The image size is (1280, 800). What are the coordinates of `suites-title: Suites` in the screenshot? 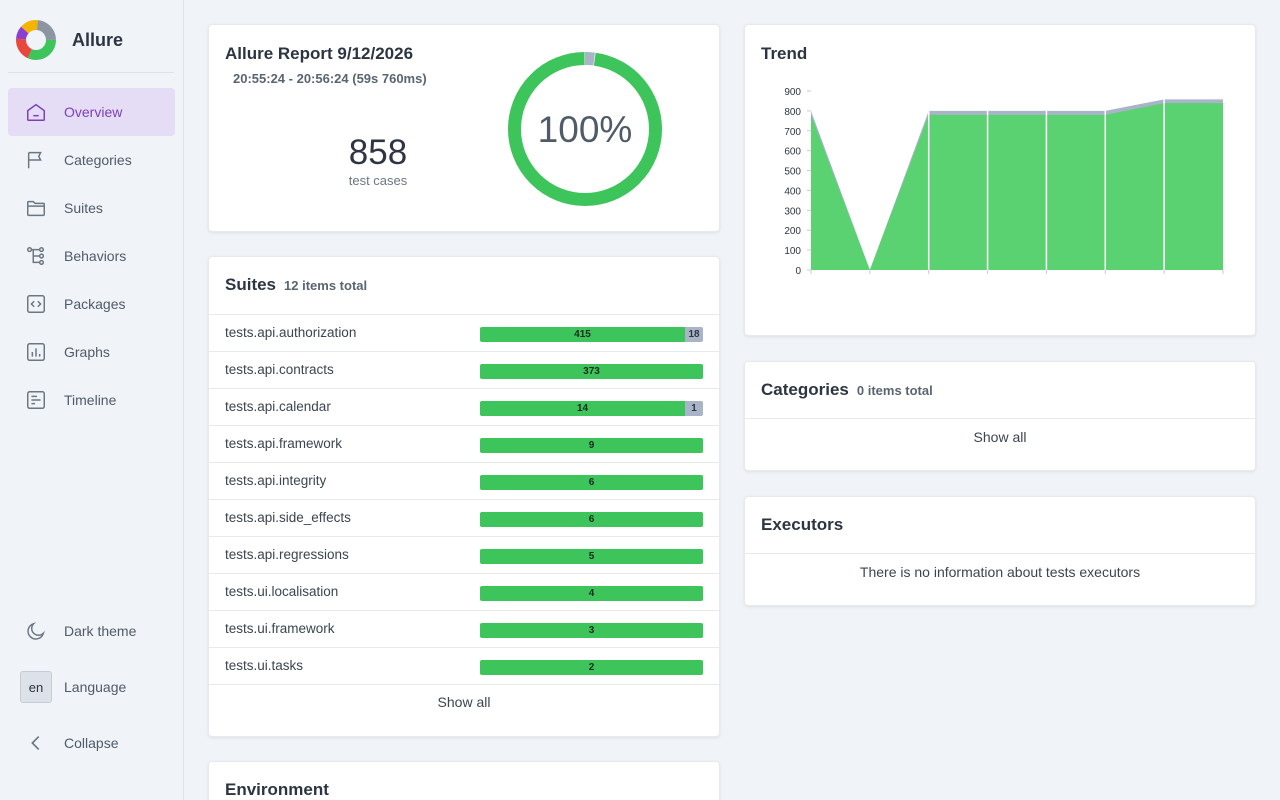 It's located at (251, 284).